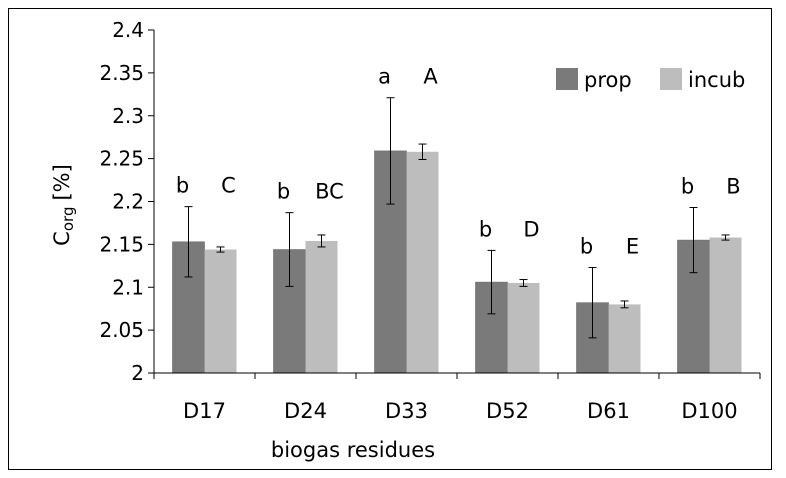 This screenshot has height=478, width=786. Describe the element at coordinates (384, 77) in the screenshot. I see `significance-letter-prop-D33: a` at that location.